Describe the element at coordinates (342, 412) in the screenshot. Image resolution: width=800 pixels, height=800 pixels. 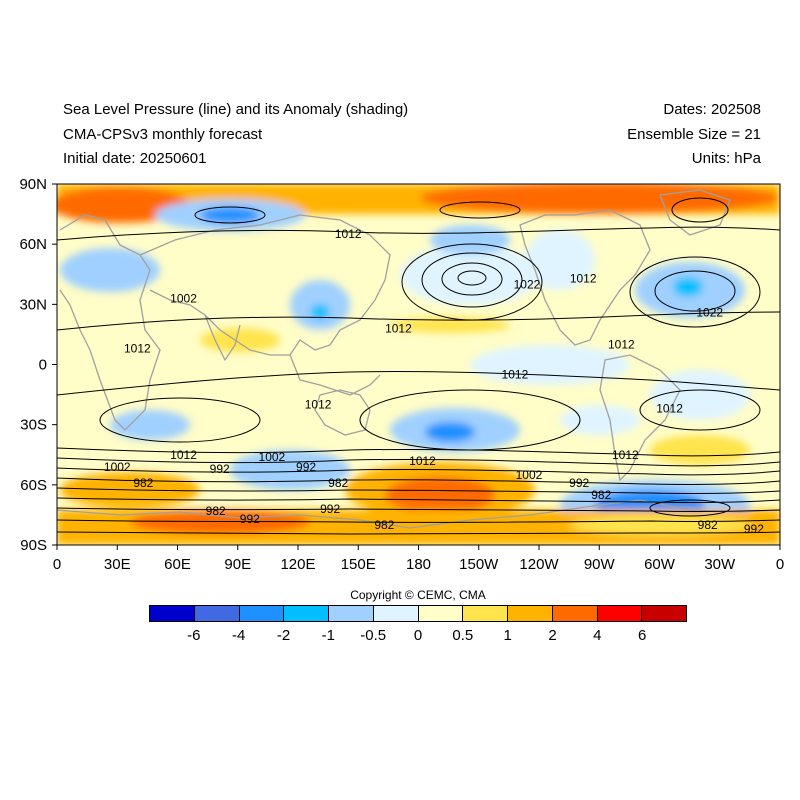
I see `coast-australia` at that location.